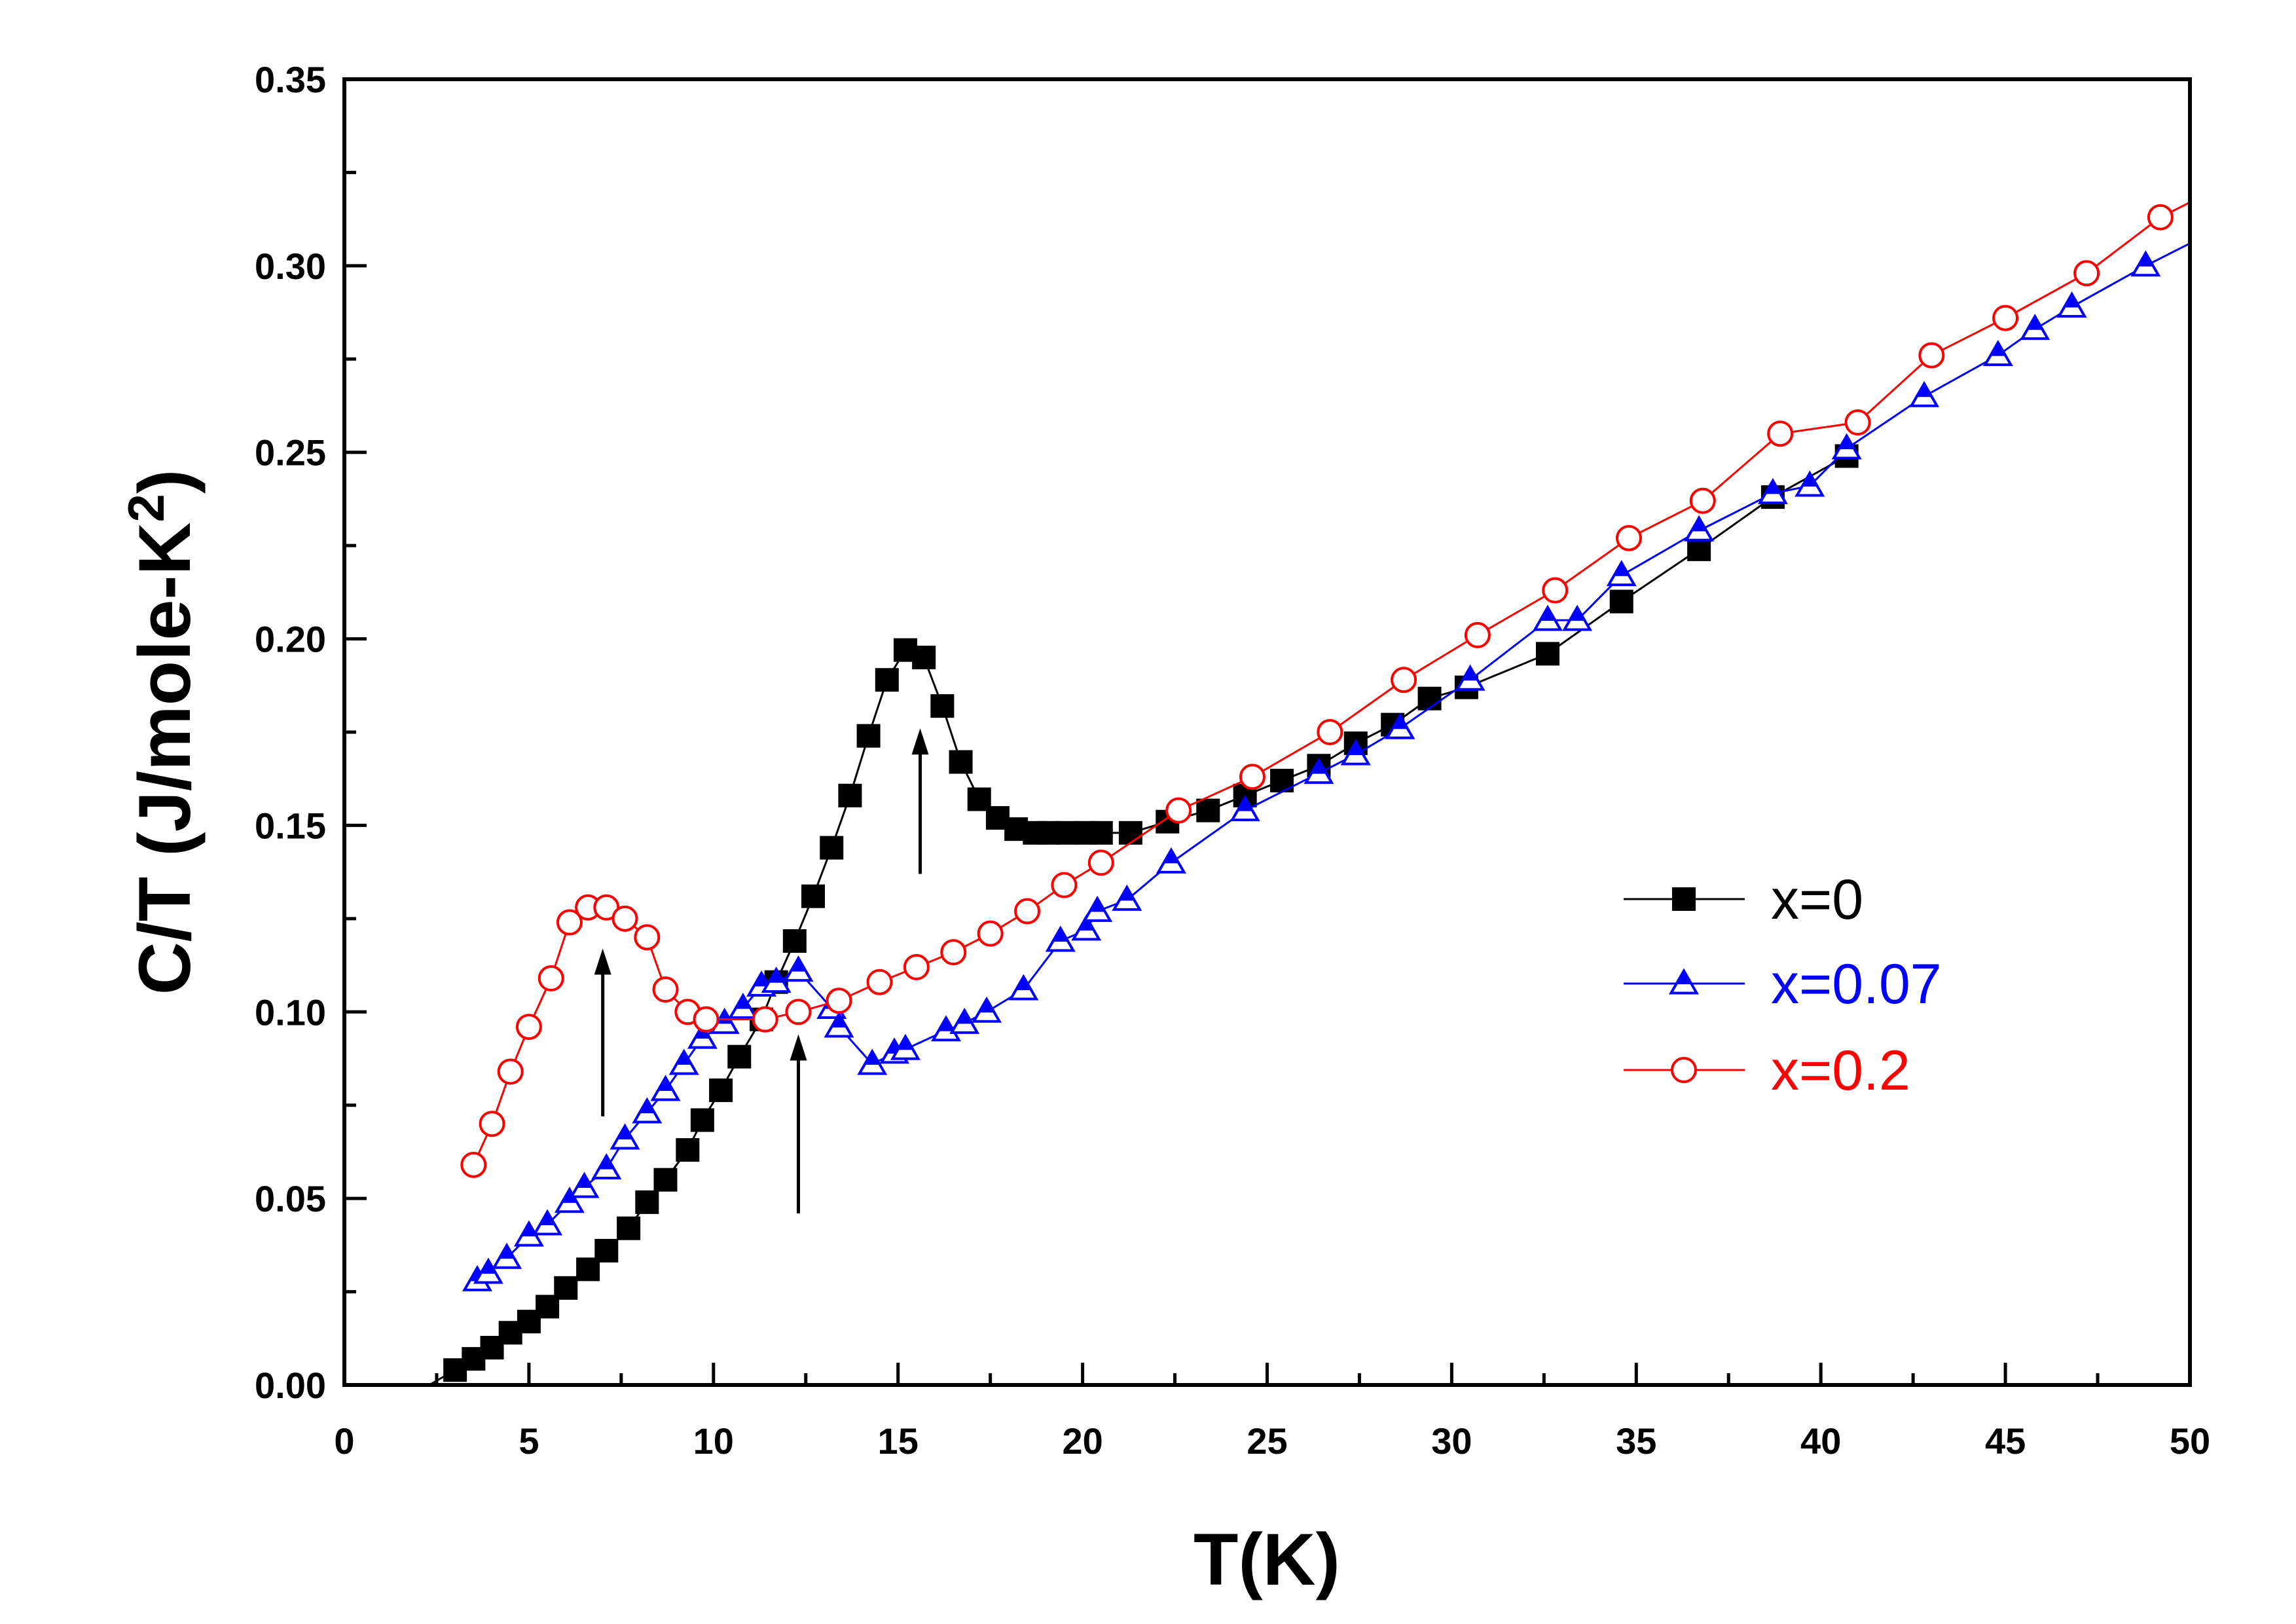 This screenshot has height=1624, width=2296. Describe the element at coordinates (290, 1012) in the screenshot. I see `y-tick-label: 0.10` at that location.